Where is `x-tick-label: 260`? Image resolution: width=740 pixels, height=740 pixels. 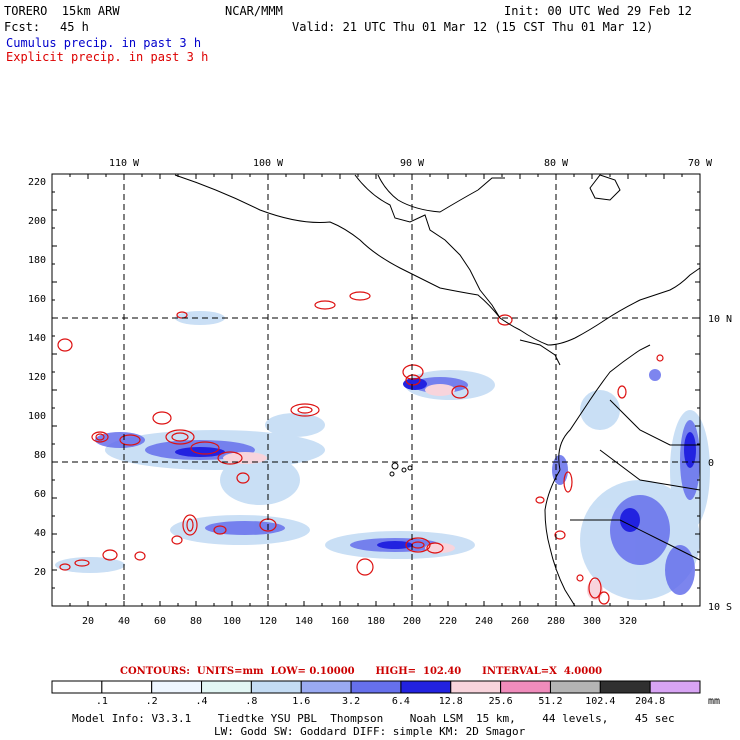
x-tick-label: 260 is located at coordinates (520, 621).